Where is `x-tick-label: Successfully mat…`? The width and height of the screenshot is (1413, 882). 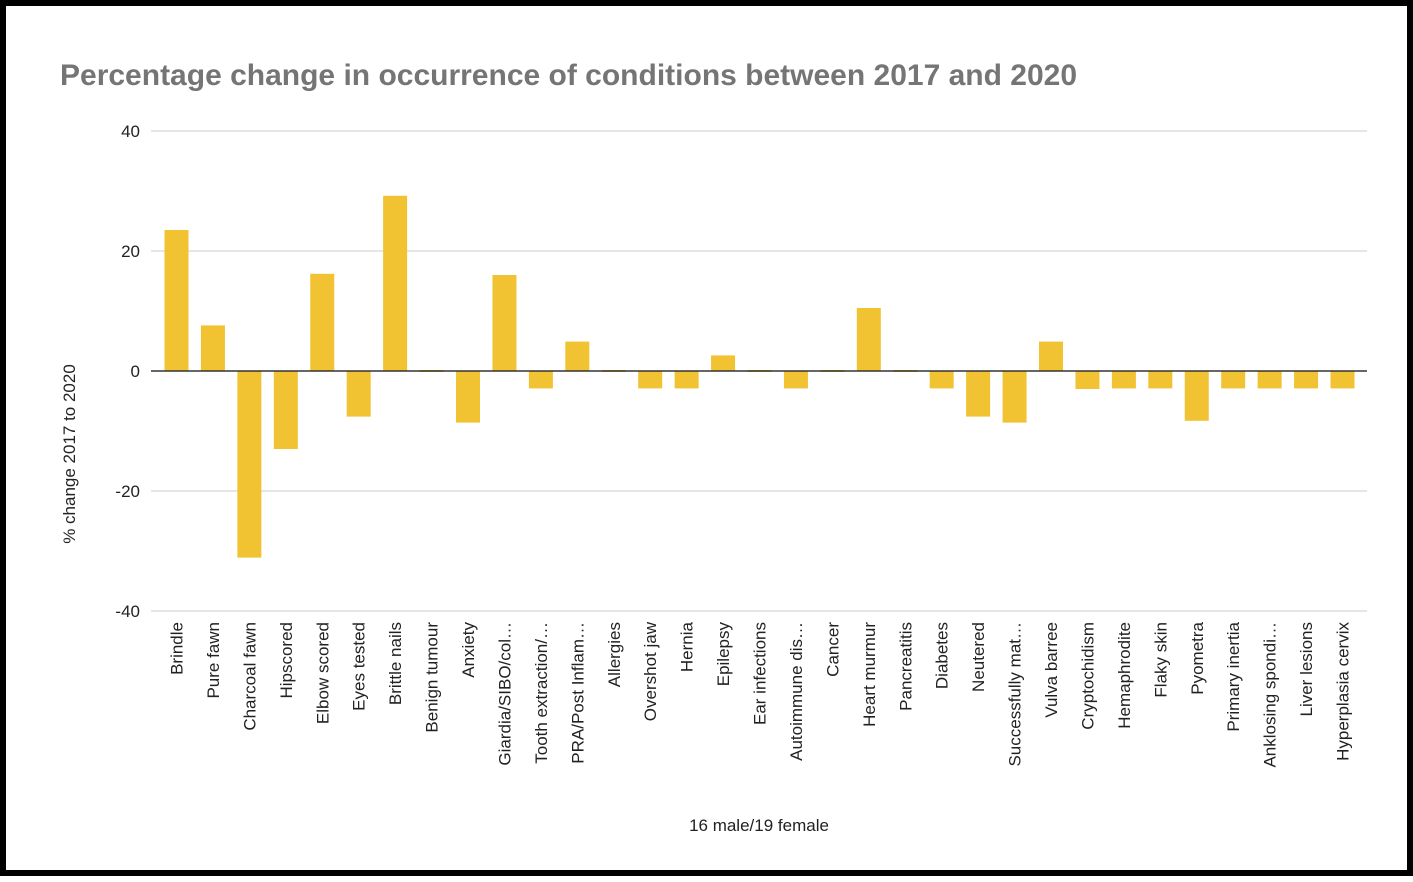 x-tick-label: Successfully mat… is located at coordinates (1015, 694).